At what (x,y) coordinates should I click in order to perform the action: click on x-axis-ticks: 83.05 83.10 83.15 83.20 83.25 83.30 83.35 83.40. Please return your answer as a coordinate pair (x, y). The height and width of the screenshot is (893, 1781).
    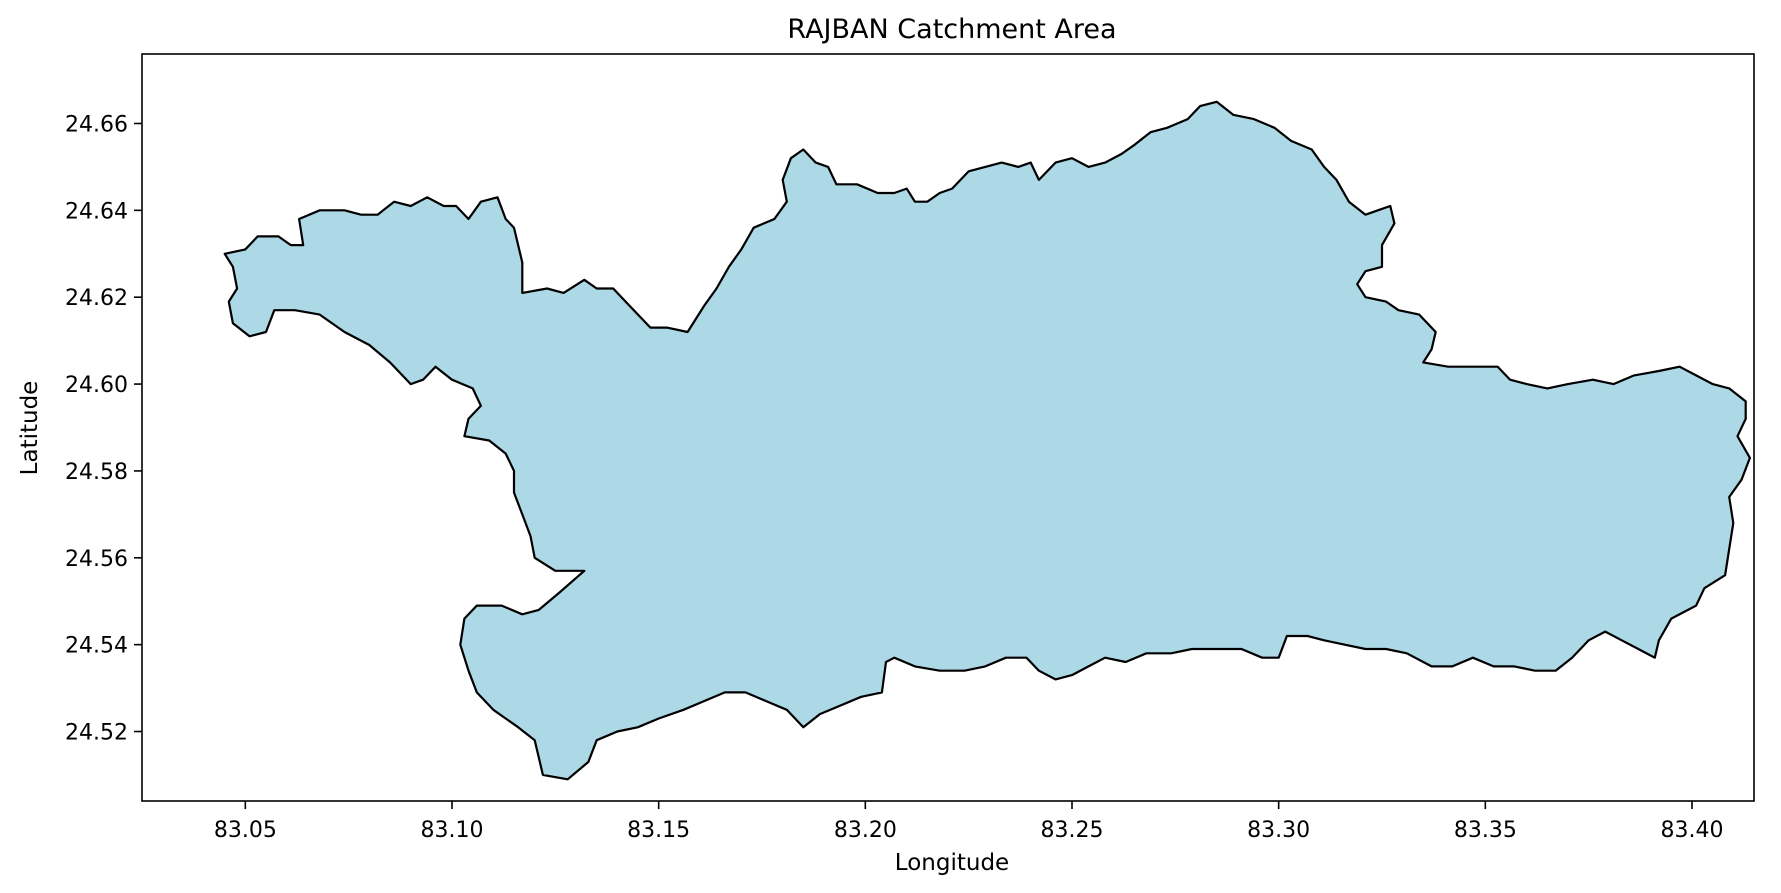
    Looking at the image, I should click on (969, 822).